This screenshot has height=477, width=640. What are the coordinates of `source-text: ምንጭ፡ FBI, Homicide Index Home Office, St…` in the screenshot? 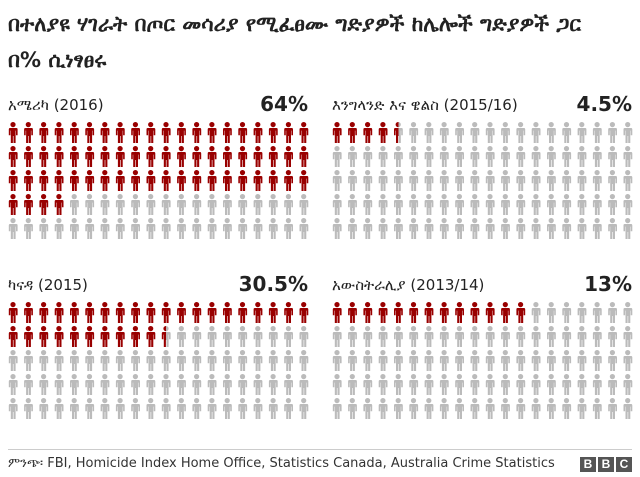 It's located at (281, 463).